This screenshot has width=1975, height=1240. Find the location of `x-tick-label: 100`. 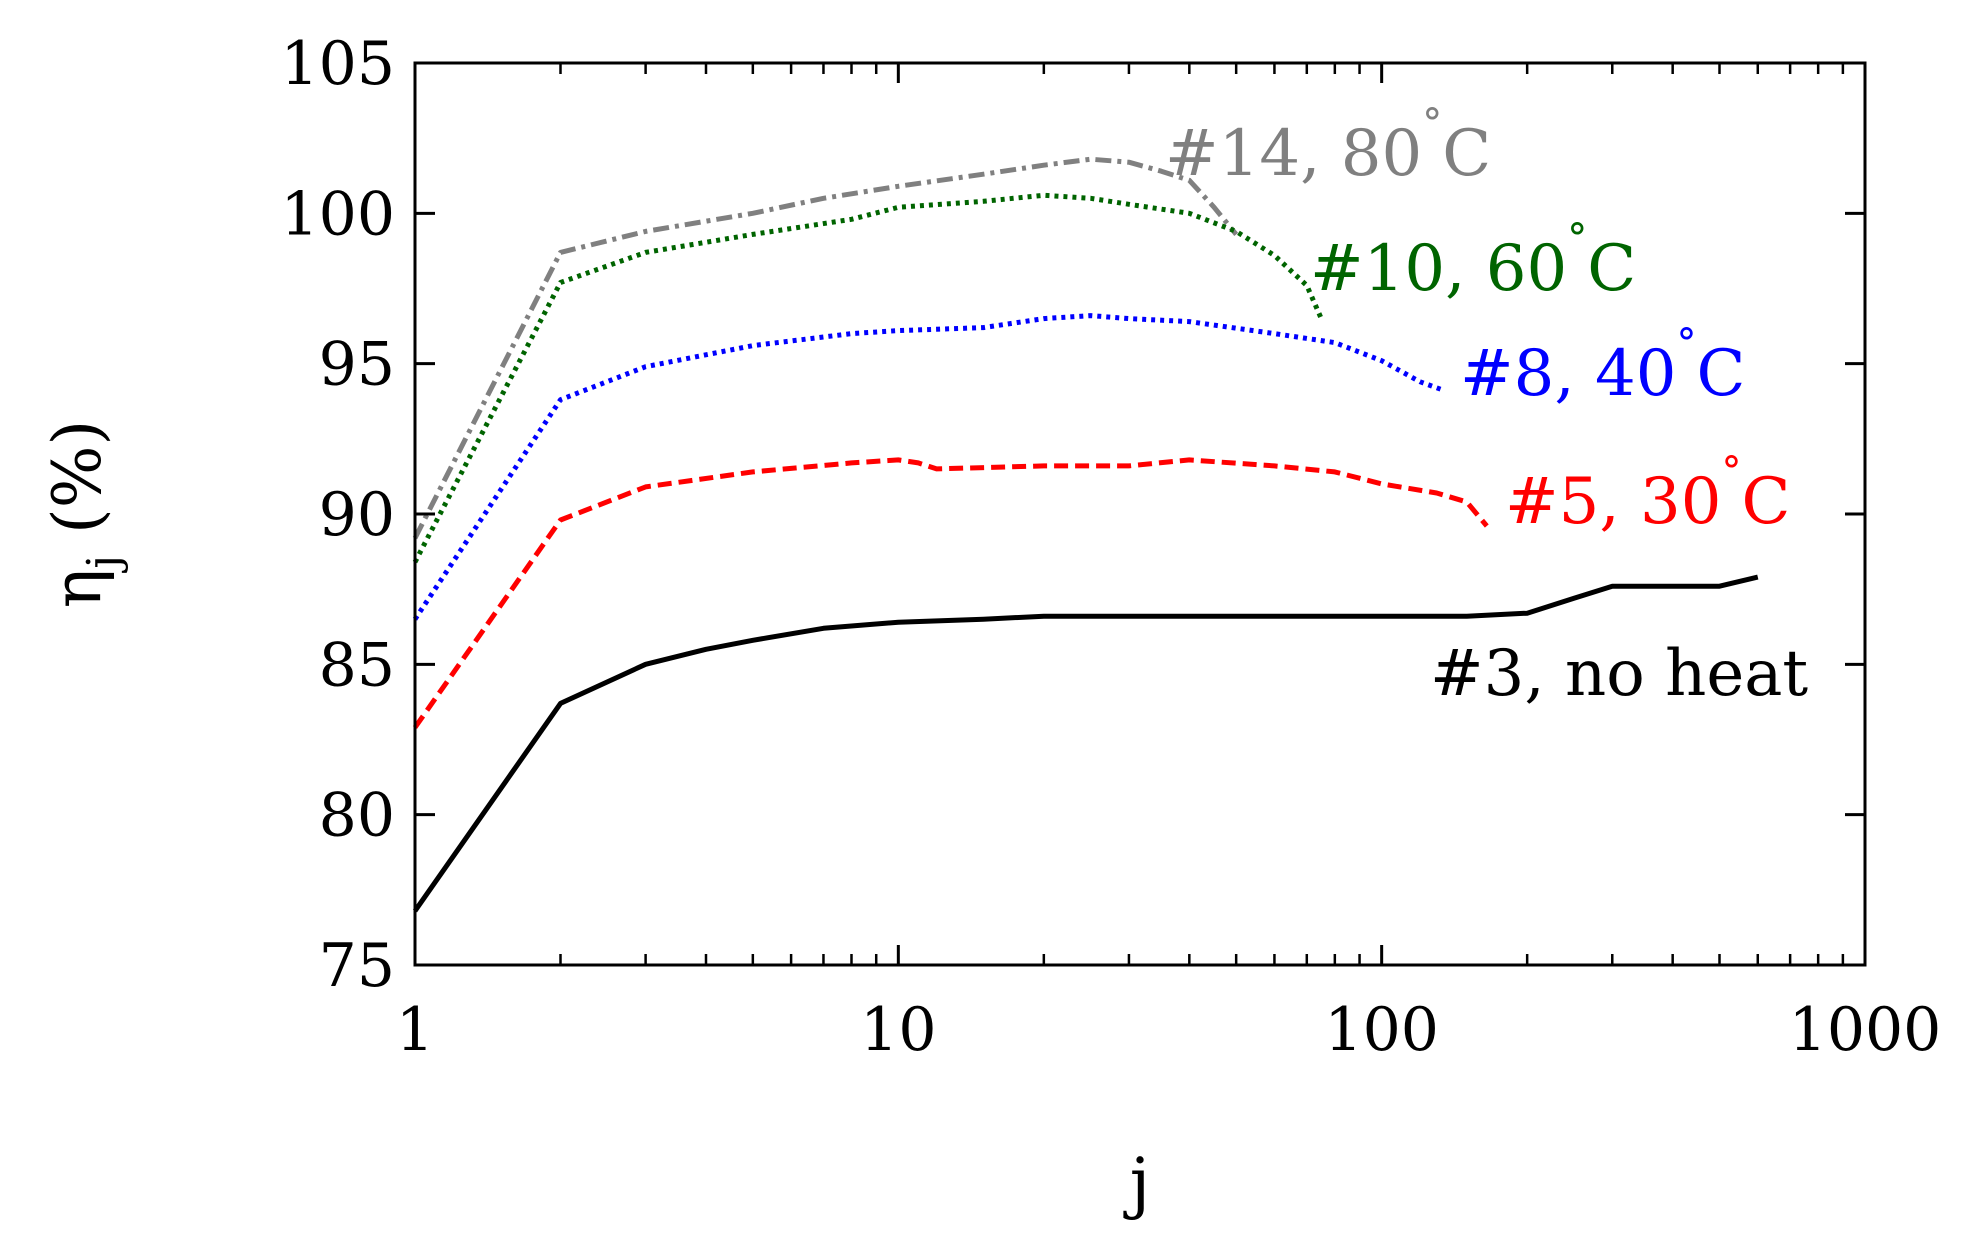

x-tick-label: 100 is located at coordinates (1381, 1030).